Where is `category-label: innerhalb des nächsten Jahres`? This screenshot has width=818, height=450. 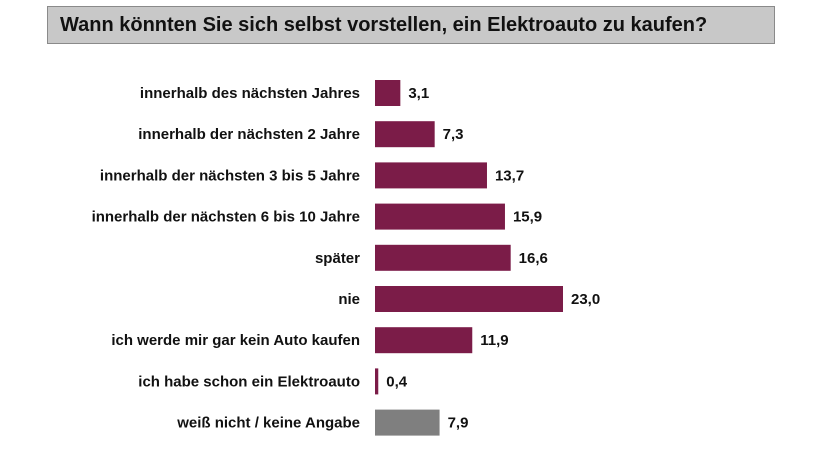 category-label: innerhalb des nächsten Jahres is located at coordinates (250, 93).